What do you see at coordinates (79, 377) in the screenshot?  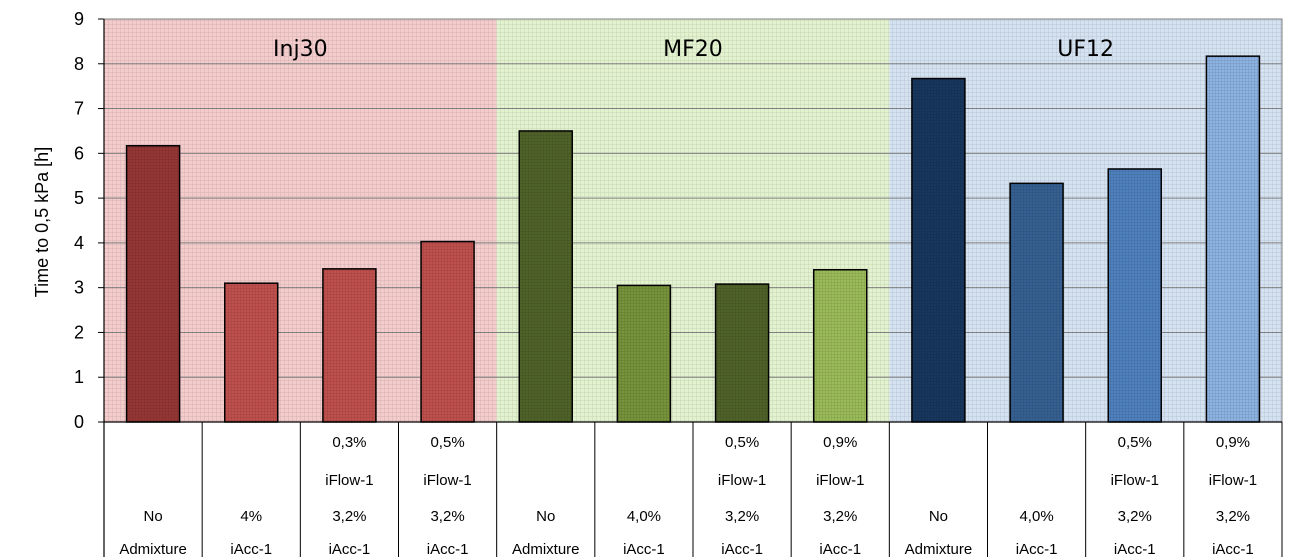 I see `y-tick-label: 1` at bounding box center [79, 377].